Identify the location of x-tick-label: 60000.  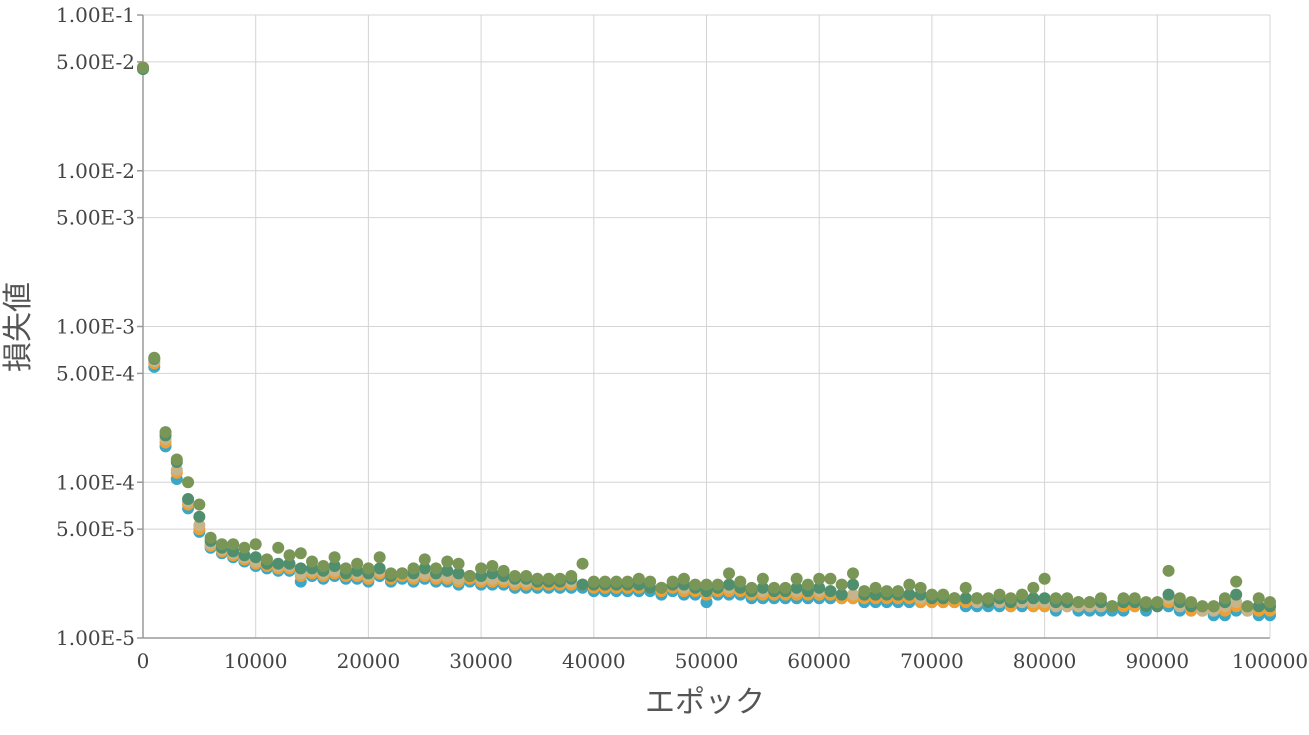
(819, 661).